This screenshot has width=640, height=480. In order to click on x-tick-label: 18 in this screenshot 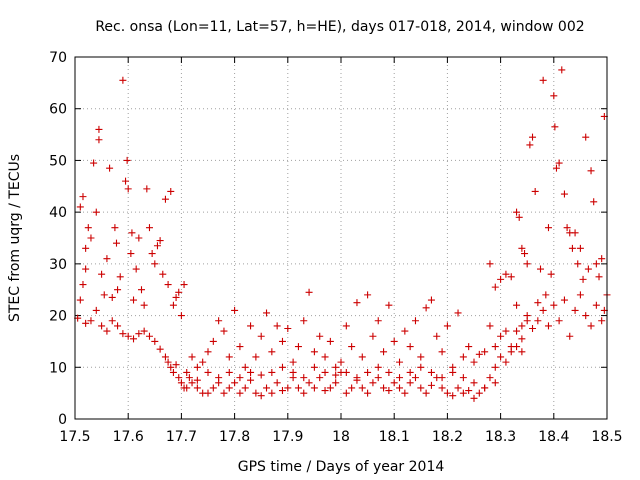, I will do `click(341, 437)`.